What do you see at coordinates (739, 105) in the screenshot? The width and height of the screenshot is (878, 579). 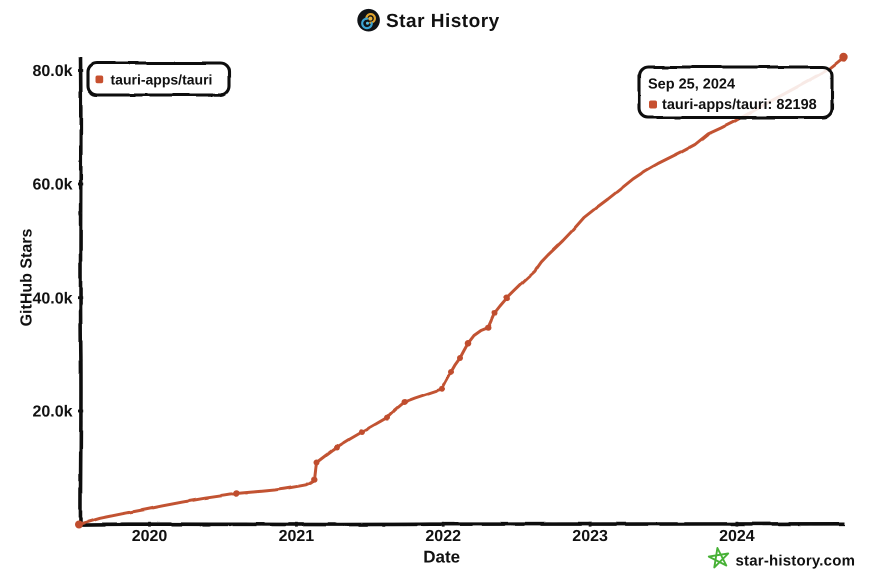 I see `svg-text: tauri-apps/tauri: 82198` at bounding box center [739, 105].